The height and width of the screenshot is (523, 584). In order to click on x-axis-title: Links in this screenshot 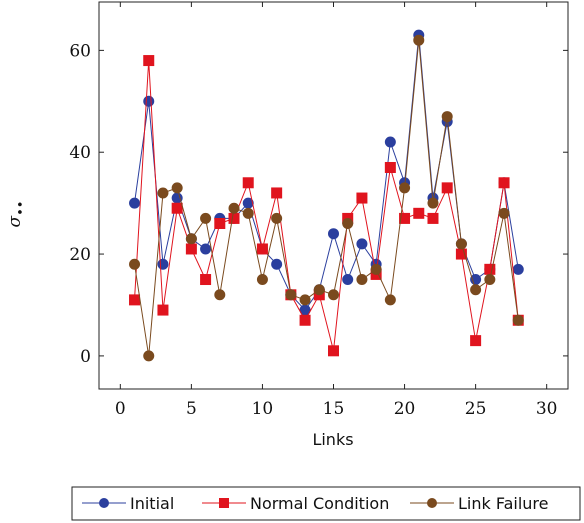, I will do `click(332, 439)`.